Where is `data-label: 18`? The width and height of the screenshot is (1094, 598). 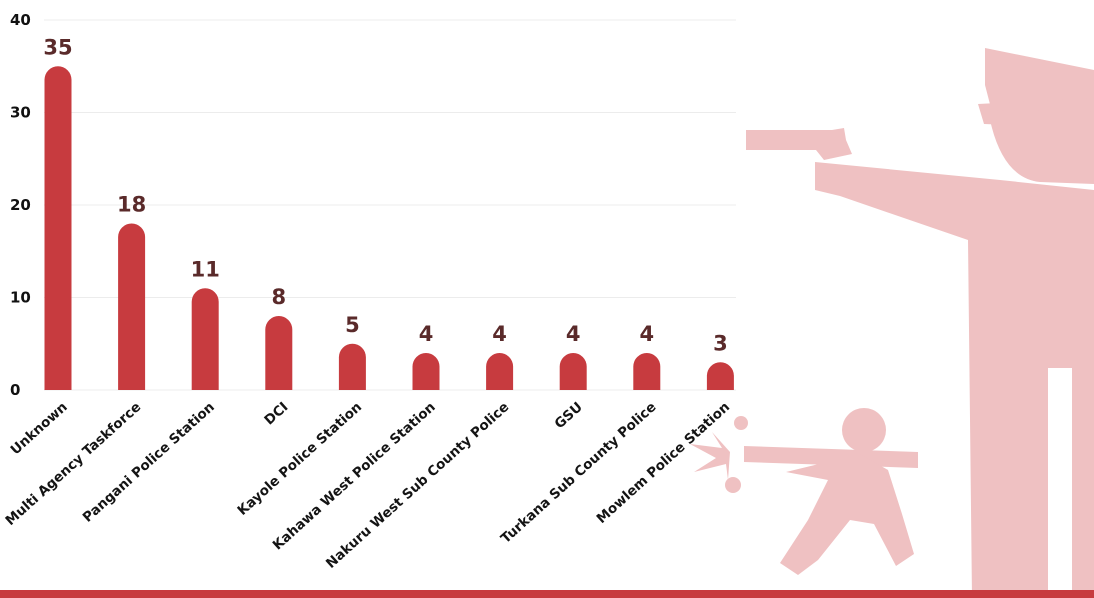 data-label: 18 is located at coordinates (131, 205).